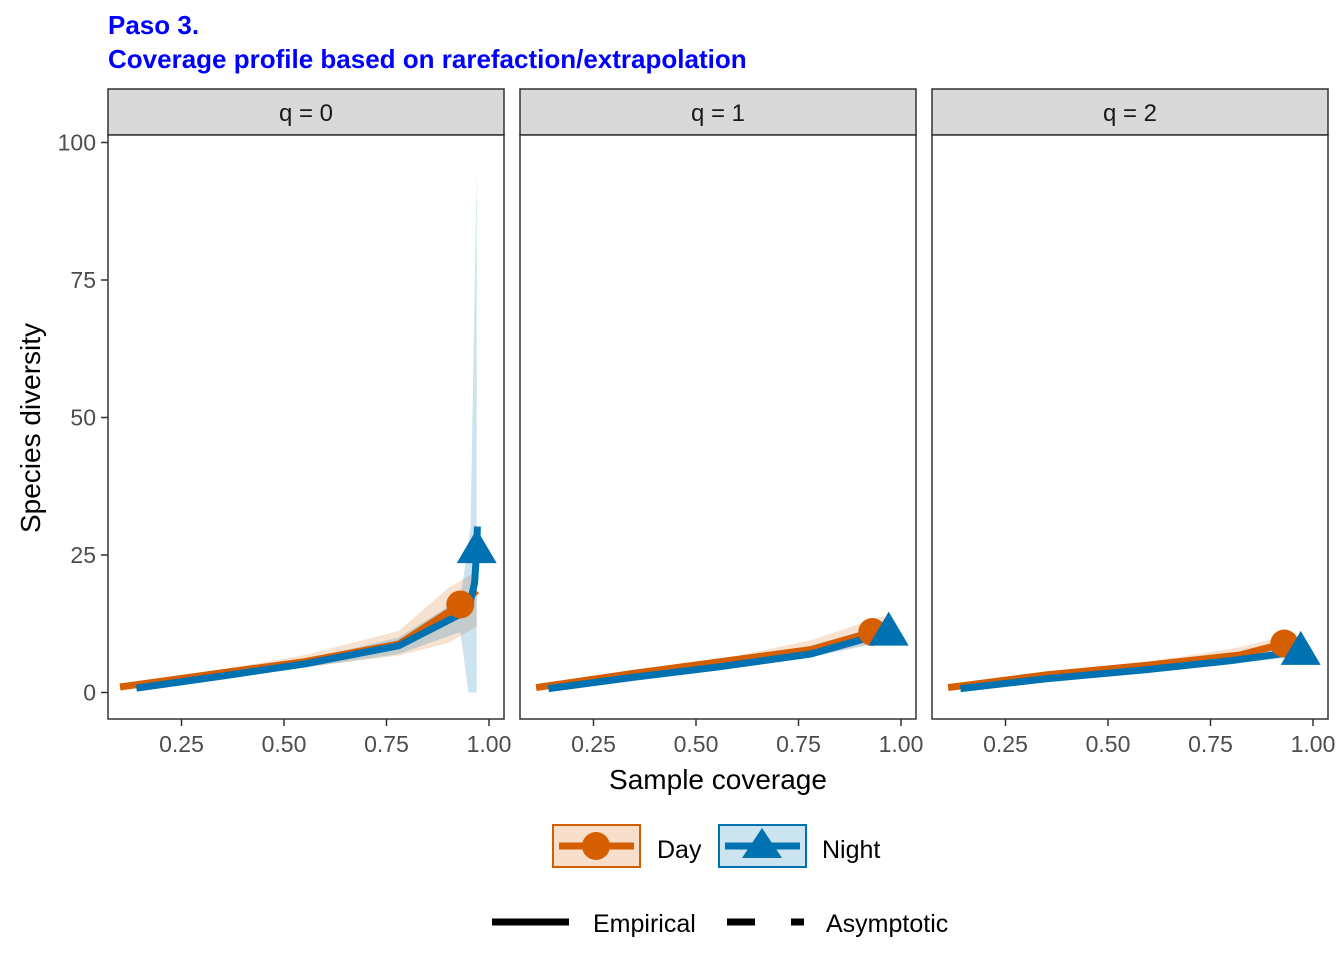 Image resolution: width=1344 pixels, height=965 pixels. I want to click on legend-label-empirical: Empirical, so click(644, 924).